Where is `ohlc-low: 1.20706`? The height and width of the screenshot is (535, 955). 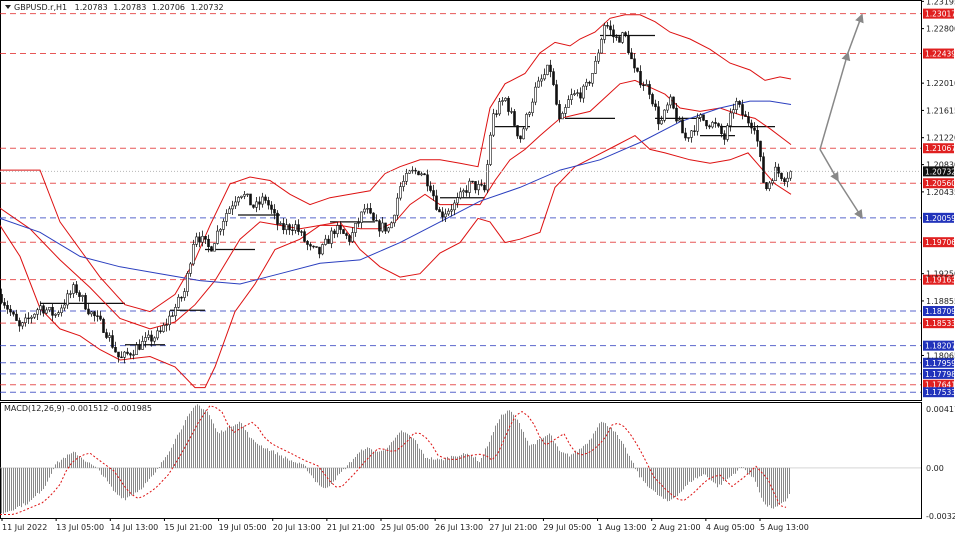
ohlc-low: 1.20706 is located at coordinates (168, 7).